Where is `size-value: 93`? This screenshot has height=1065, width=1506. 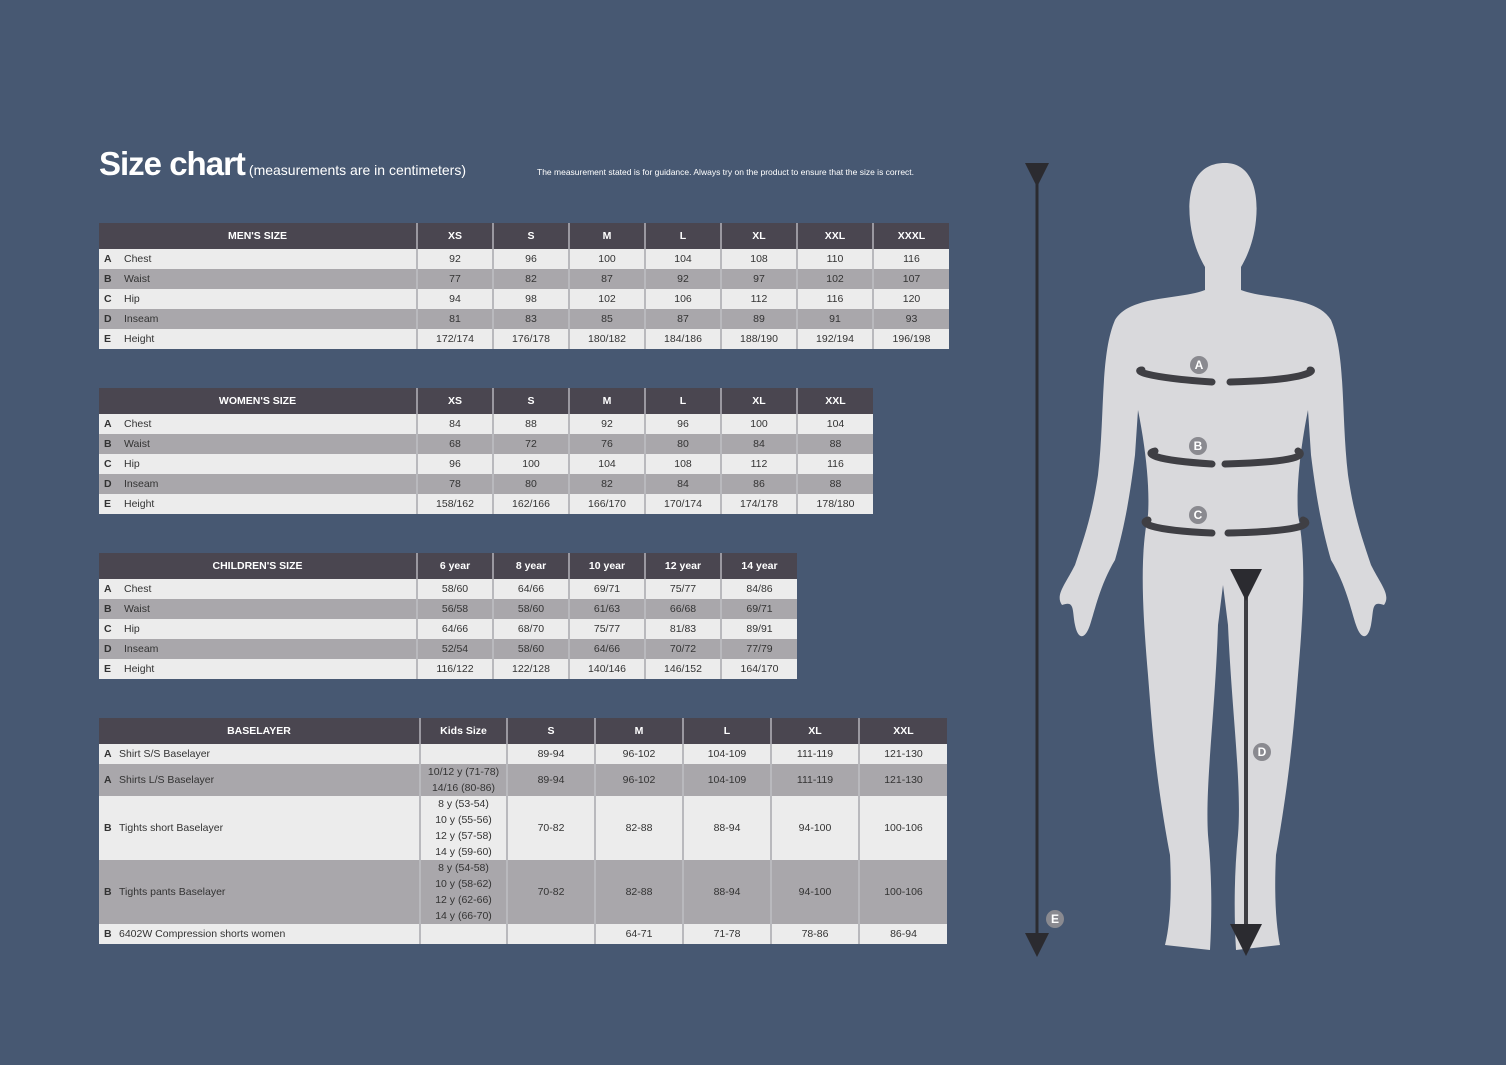 size-value: 93 is located at coordinates (910, 319).